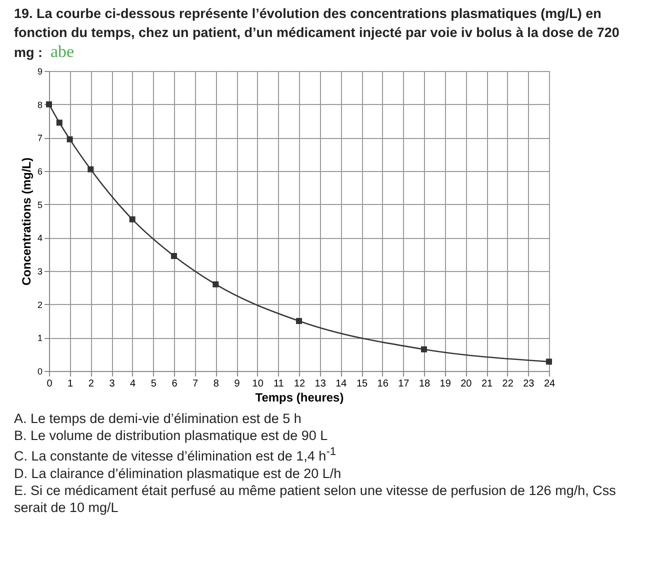  What do you see at coordinates (508, 384) in the screenshot?
I see `x-tick-label: 22` at bounding box center [508, 384].